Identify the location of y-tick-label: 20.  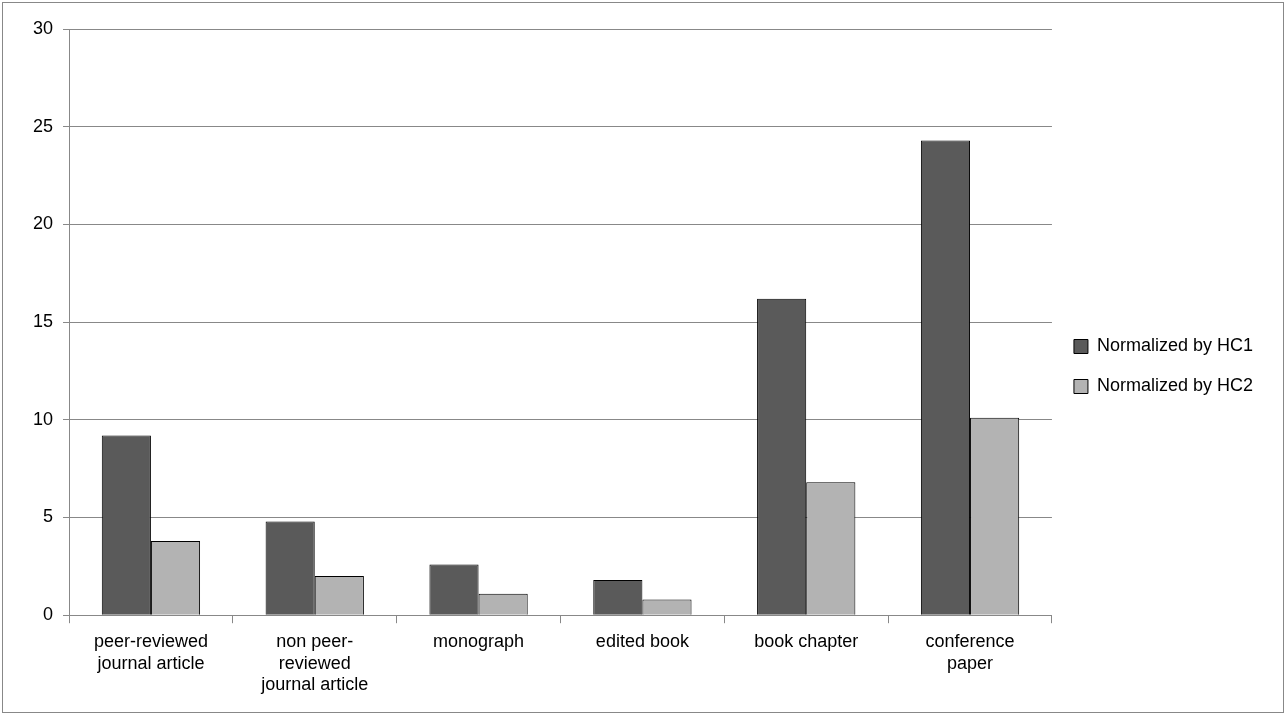
(43, 223).